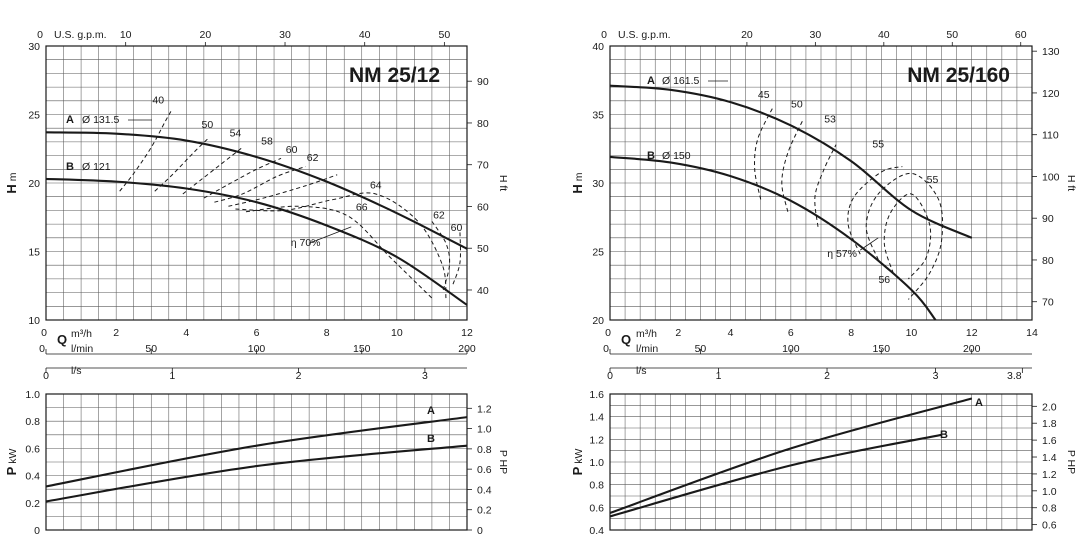  I want to click on p-hp-tick: 0.6, so click(484, 470).